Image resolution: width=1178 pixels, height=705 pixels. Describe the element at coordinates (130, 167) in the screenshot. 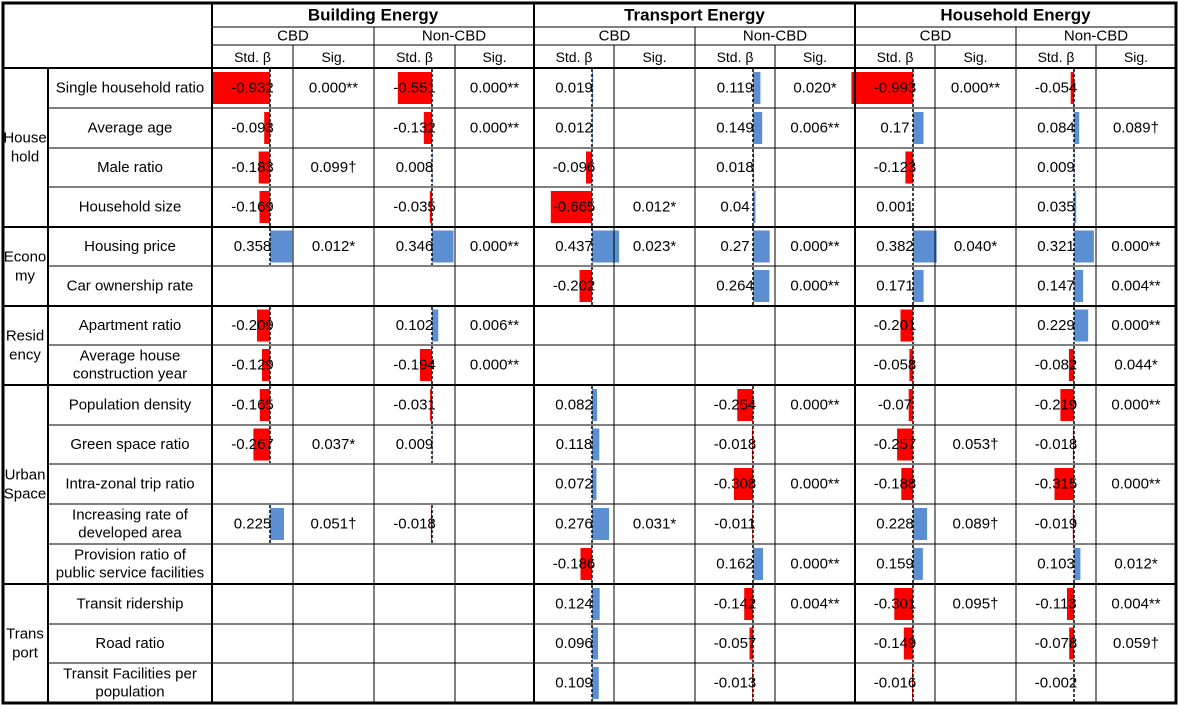

I see `variable-label: Male ratio` at that location.